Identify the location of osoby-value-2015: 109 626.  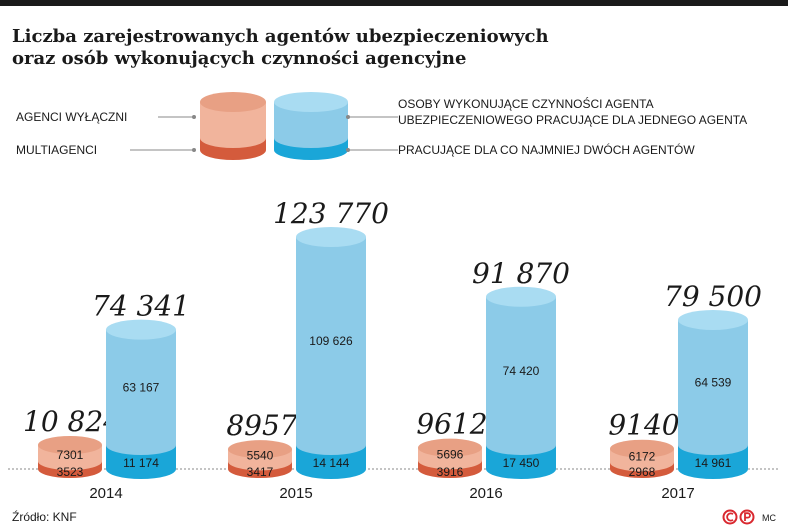
(331, 341).